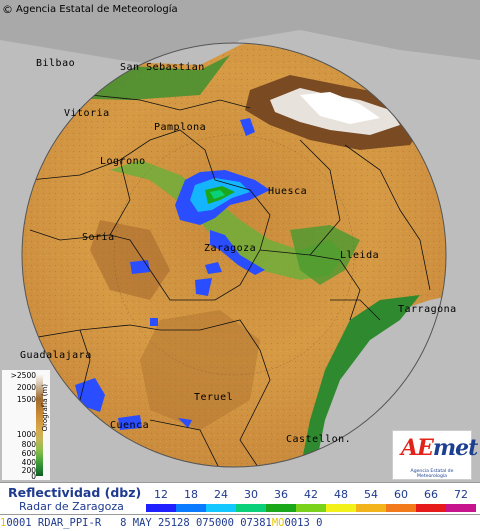 The width and height of the screenshot is (480, 531). What do you see at coordinates (371, 494) in the screenshot?
I see `dbz-value: 54` at bounding box center [371, 494].